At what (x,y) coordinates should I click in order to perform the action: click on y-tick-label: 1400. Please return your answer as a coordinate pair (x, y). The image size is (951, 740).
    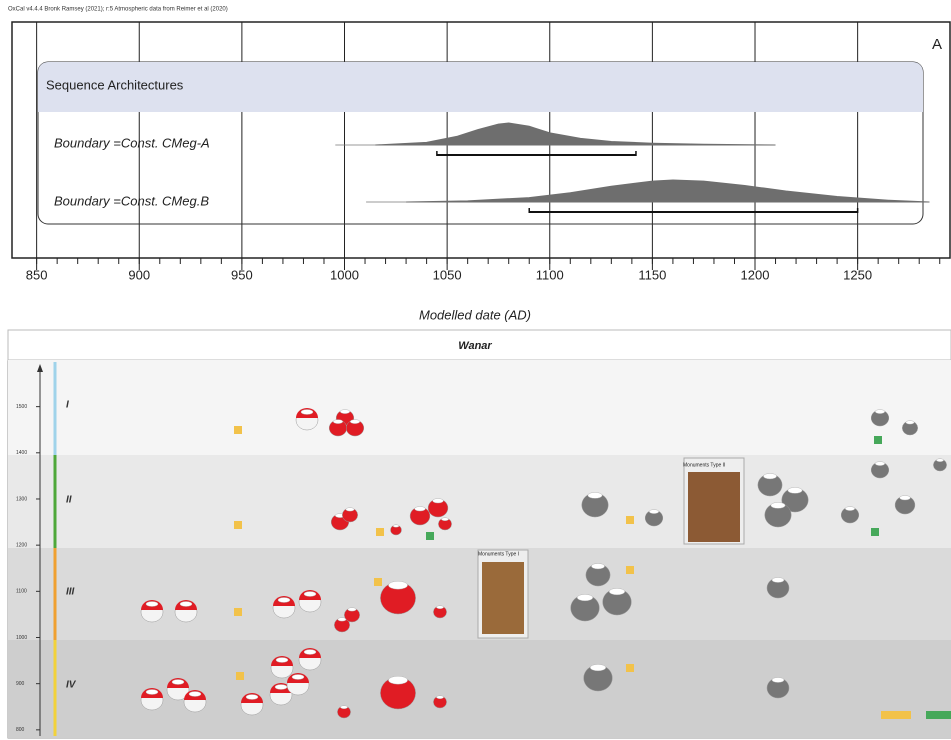
    Looking at the image, I should click on (21, 453).